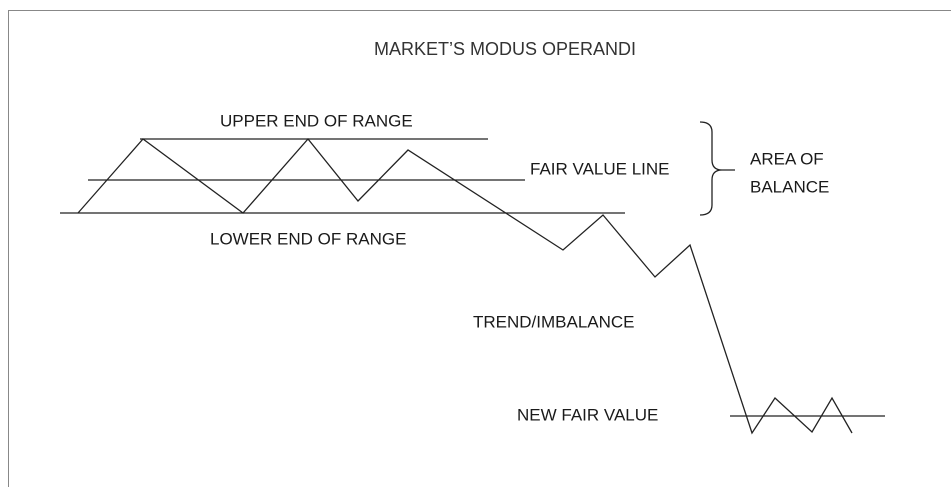 The width and height of the screenshot is (951, 487). What do you see at coordinates (505, 49) in the screenshot?
I see `title: MARKET’S MODUS OPERANDI` at bounding box center [505, 49].